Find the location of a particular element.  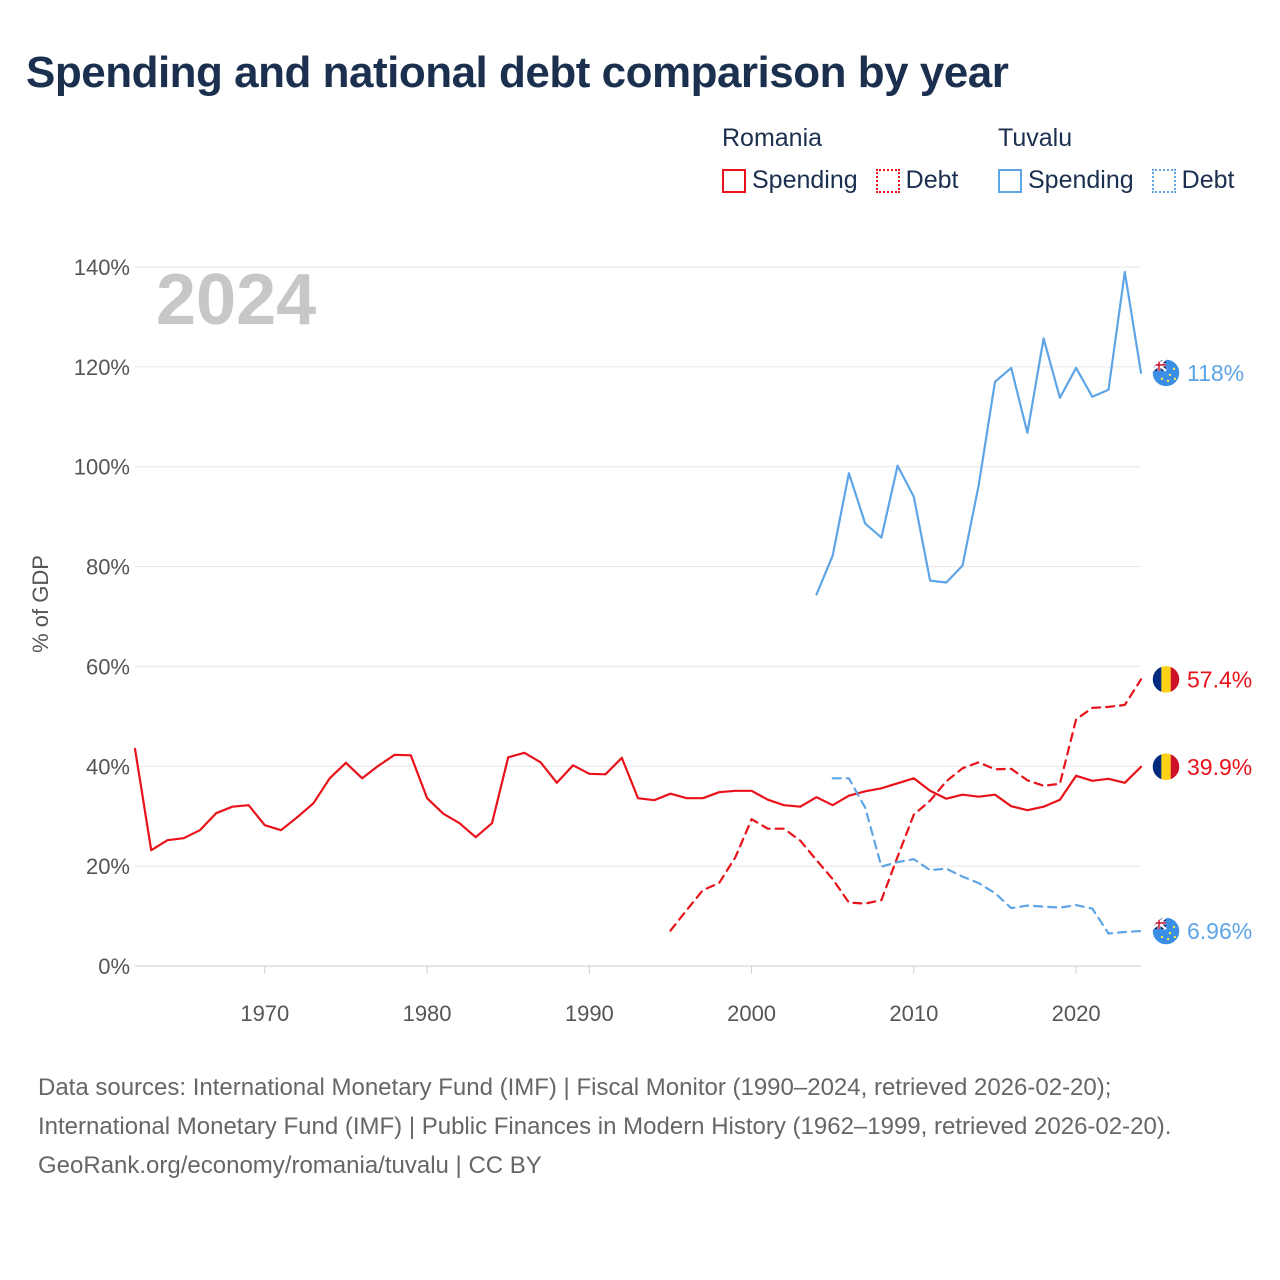

legend-item-romania-spending: Spending is located at coordinates (790, 180).